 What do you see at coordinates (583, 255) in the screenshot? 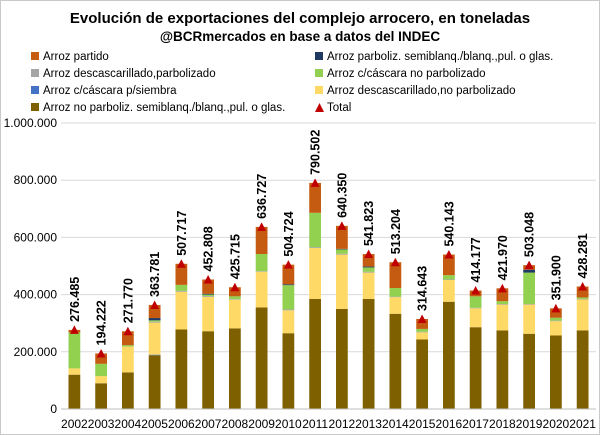
I see `total-label-2021: 428.281` at bounding box center [583, 255].